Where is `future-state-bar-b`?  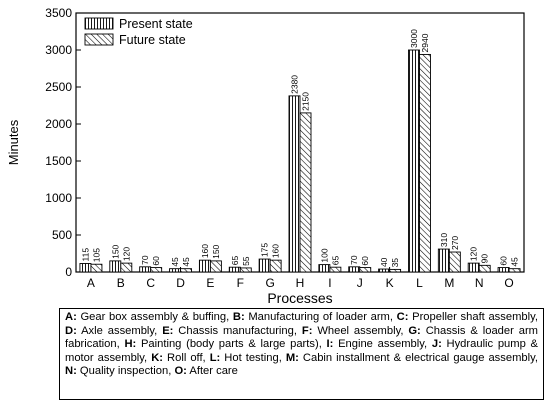 future-state-bar-b is located at coordinates (126, 267).